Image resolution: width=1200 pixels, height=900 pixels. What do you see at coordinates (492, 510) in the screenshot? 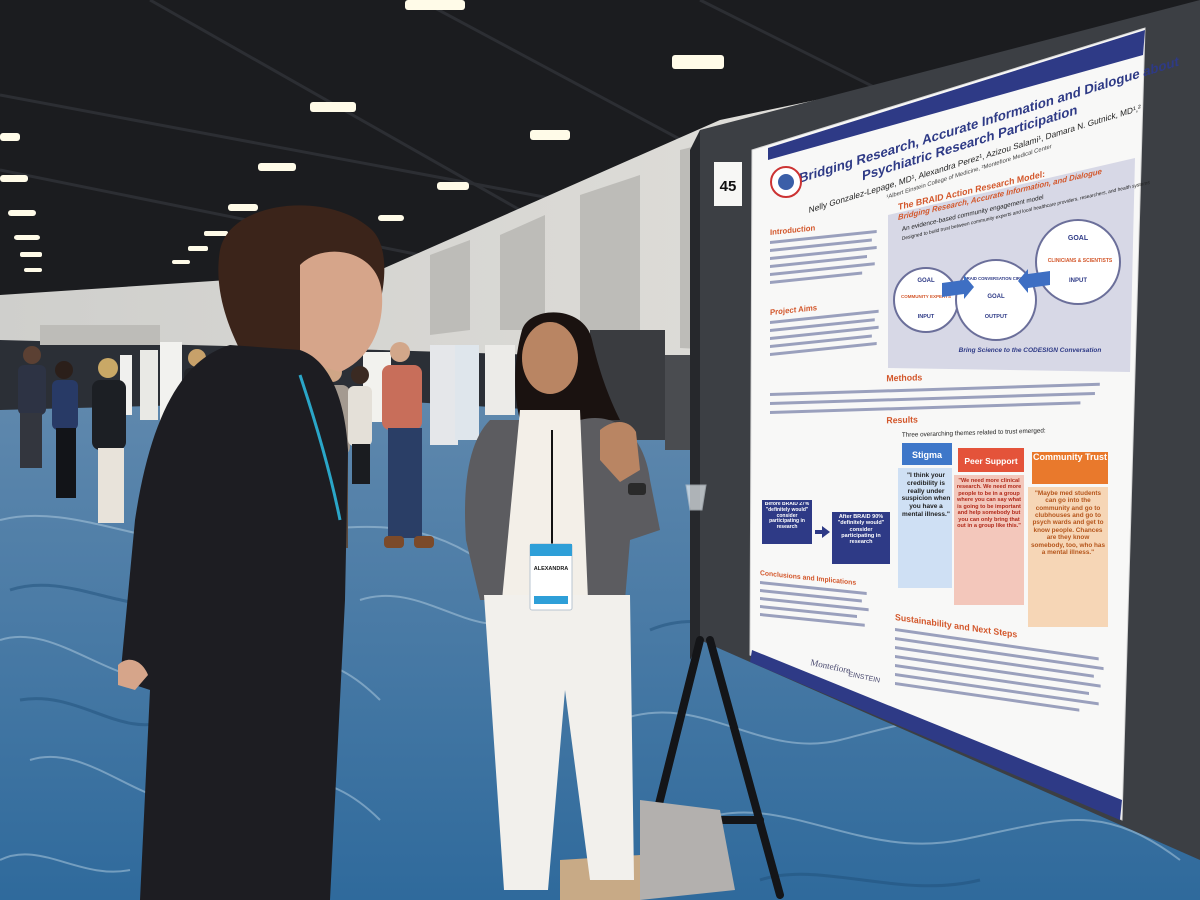
I see `presenter-blazer` at bounding box center [492, 510].